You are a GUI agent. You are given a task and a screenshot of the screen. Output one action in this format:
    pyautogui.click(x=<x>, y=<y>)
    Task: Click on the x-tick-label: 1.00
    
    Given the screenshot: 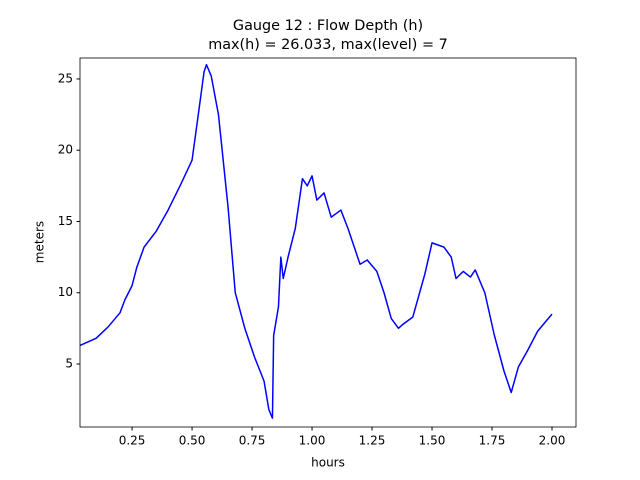 What is the action you would take?
    pyautogui.click(x=312, y=441)
    